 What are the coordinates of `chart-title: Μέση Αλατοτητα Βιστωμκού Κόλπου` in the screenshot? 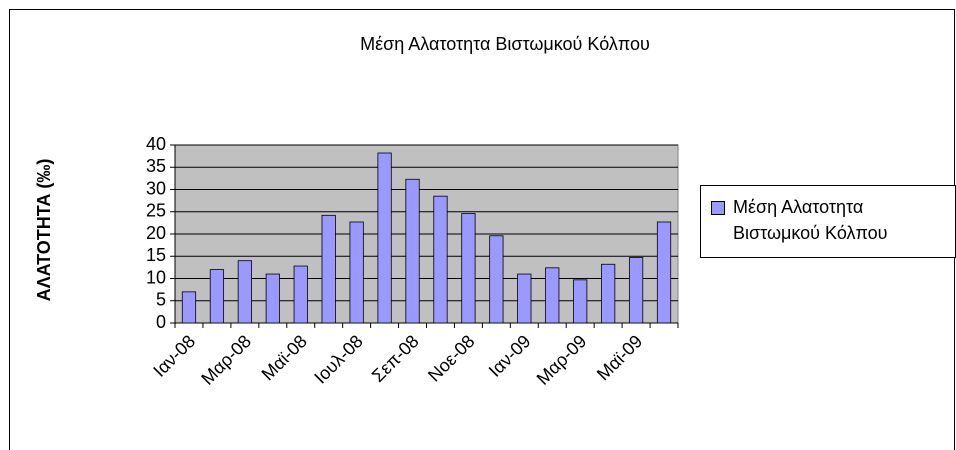 It's located at (505, 44).